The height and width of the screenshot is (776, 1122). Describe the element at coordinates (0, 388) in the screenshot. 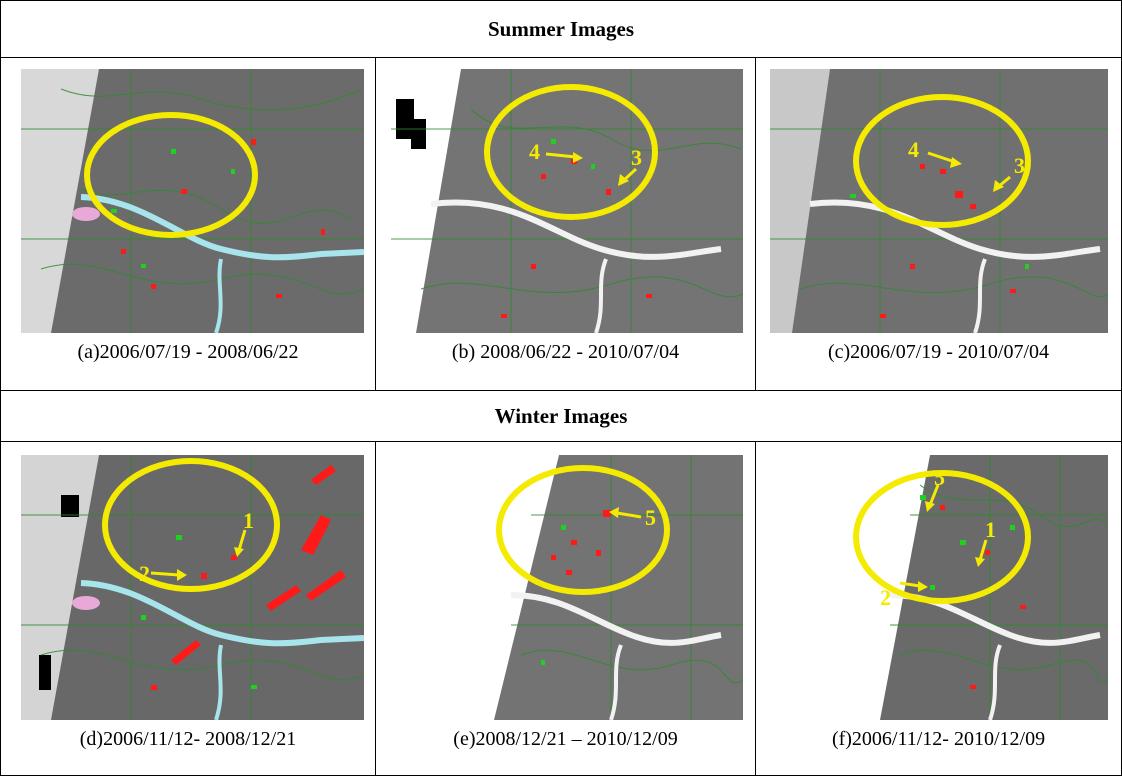

I see `table-border-left` at that location.